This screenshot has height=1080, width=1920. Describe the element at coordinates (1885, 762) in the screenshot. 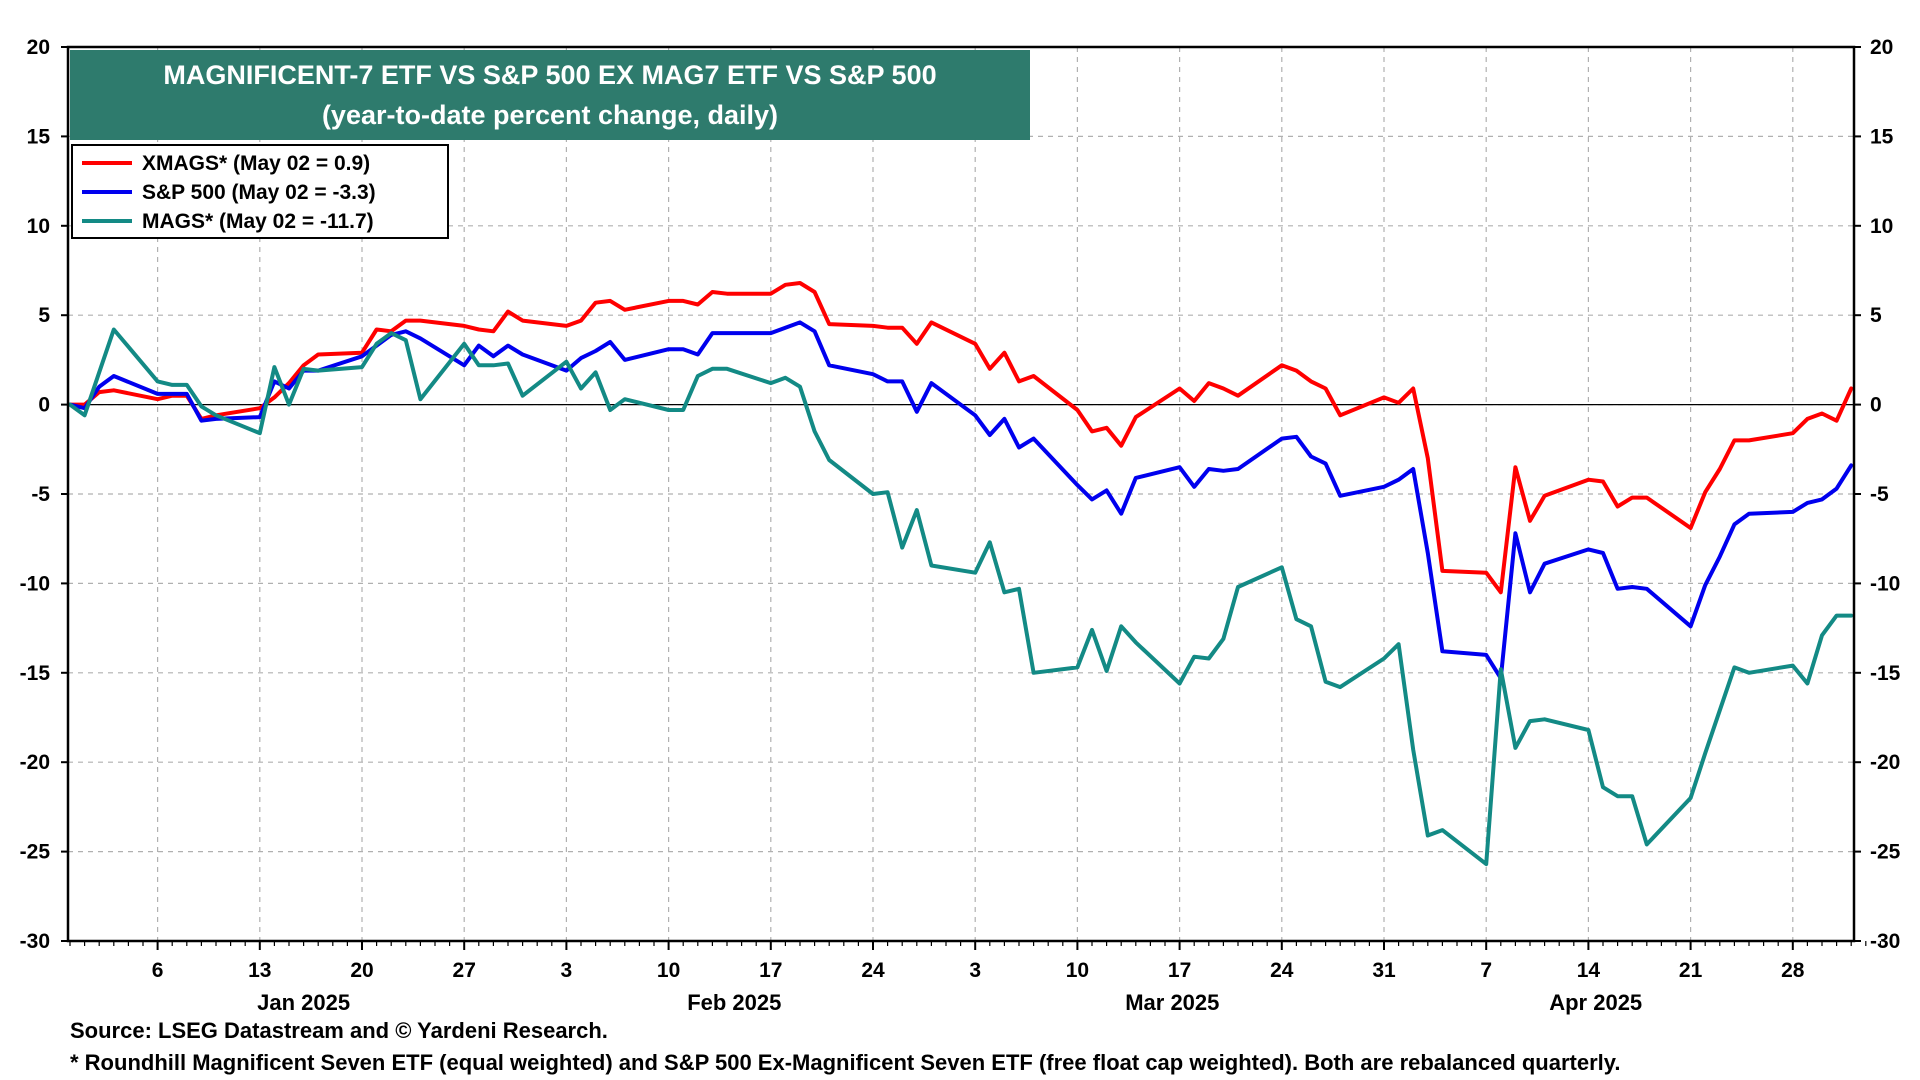

I see `y-tick-label-right: -20` at that location.